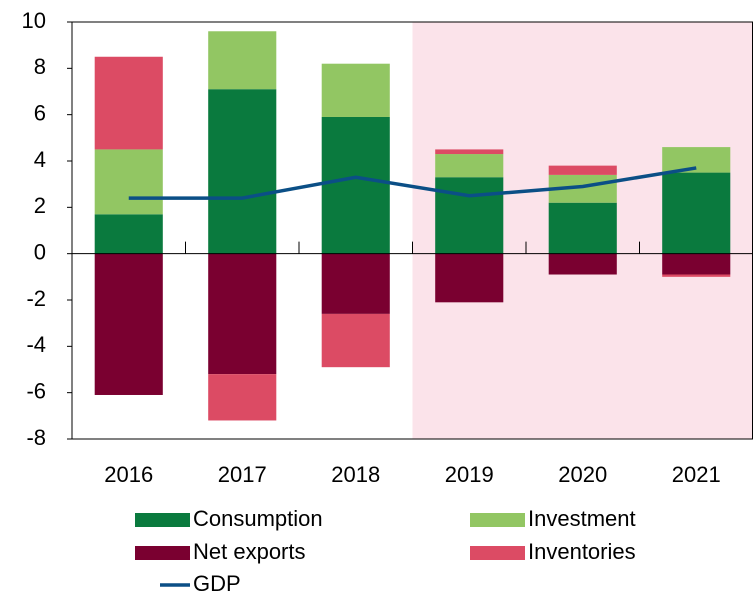  What do you see at coordinates (258, 518) in the screenshot?
I see `legend-label: Consumption` at bounding box center [258, 518].